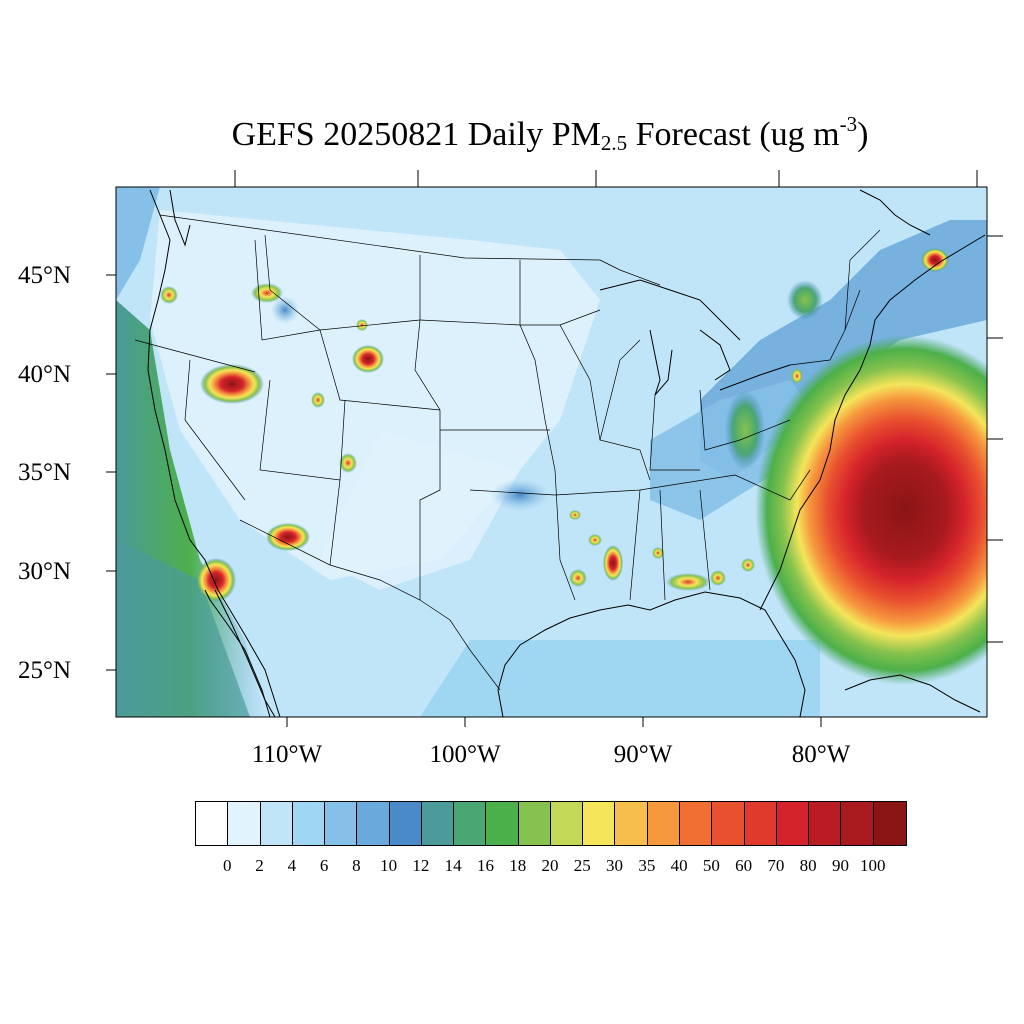 The height and width of the screenshot is (1024, 1024). What do you see at coordinates (45, 374) in the screenshot?
I see `lat-label-40: 40°N` at bounding box center [45, 374].